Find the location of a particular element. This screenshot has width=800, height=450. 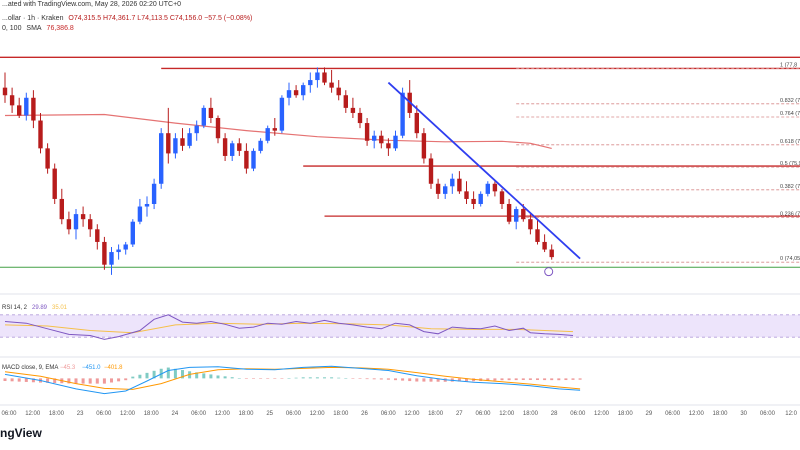

fib-level-label: 0.764 (76,92 is located at coordinates (790, 114).